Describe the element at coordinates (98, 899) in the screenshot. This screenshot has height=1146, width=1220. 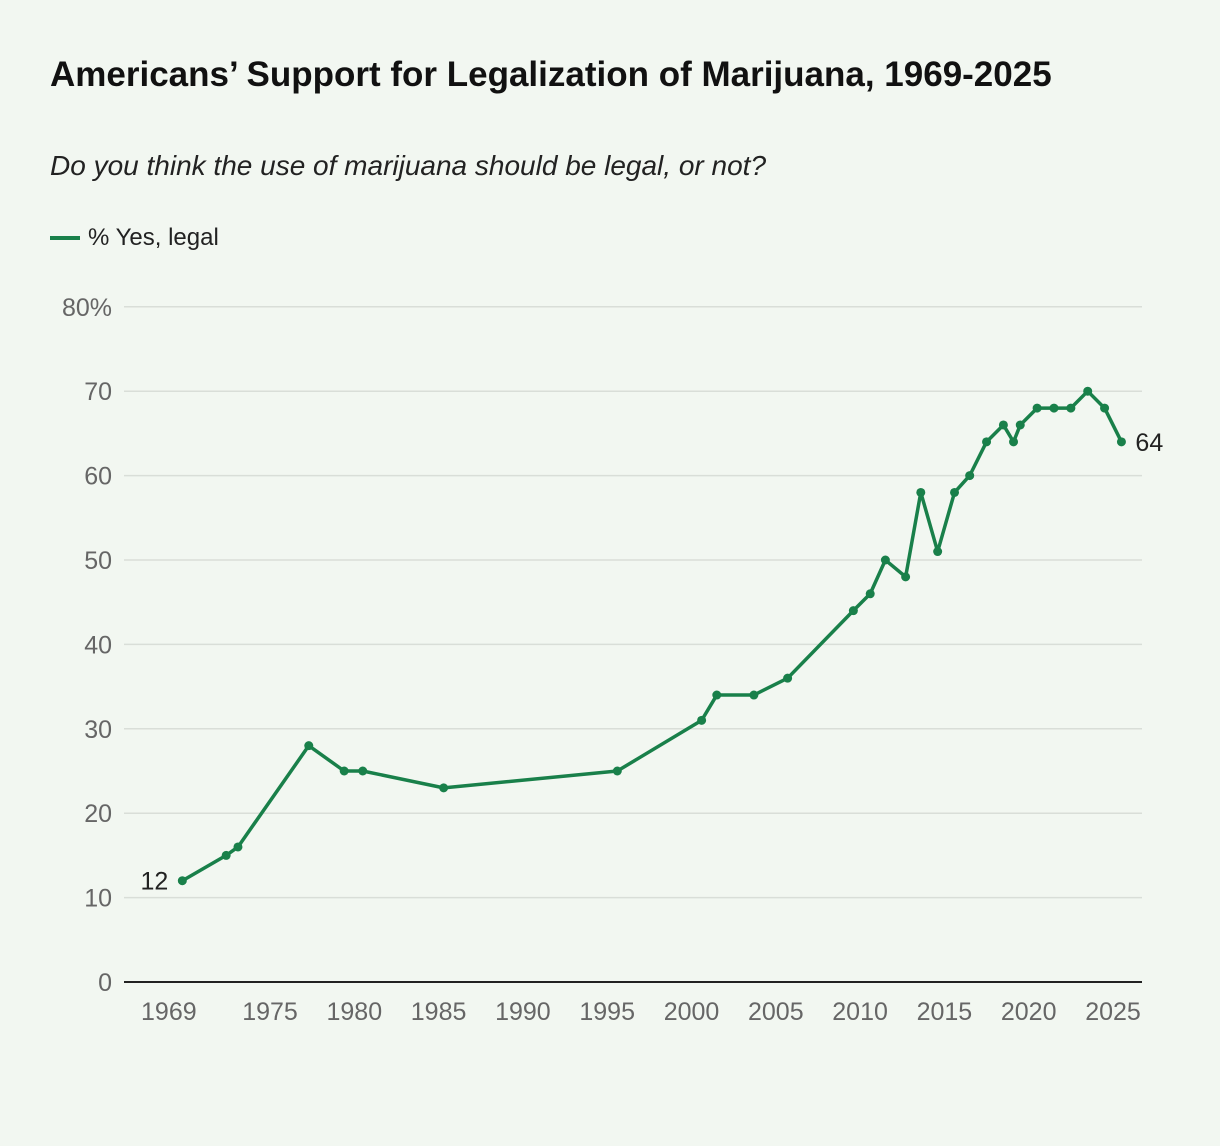
I see `y-tick-label: 10` at that location.